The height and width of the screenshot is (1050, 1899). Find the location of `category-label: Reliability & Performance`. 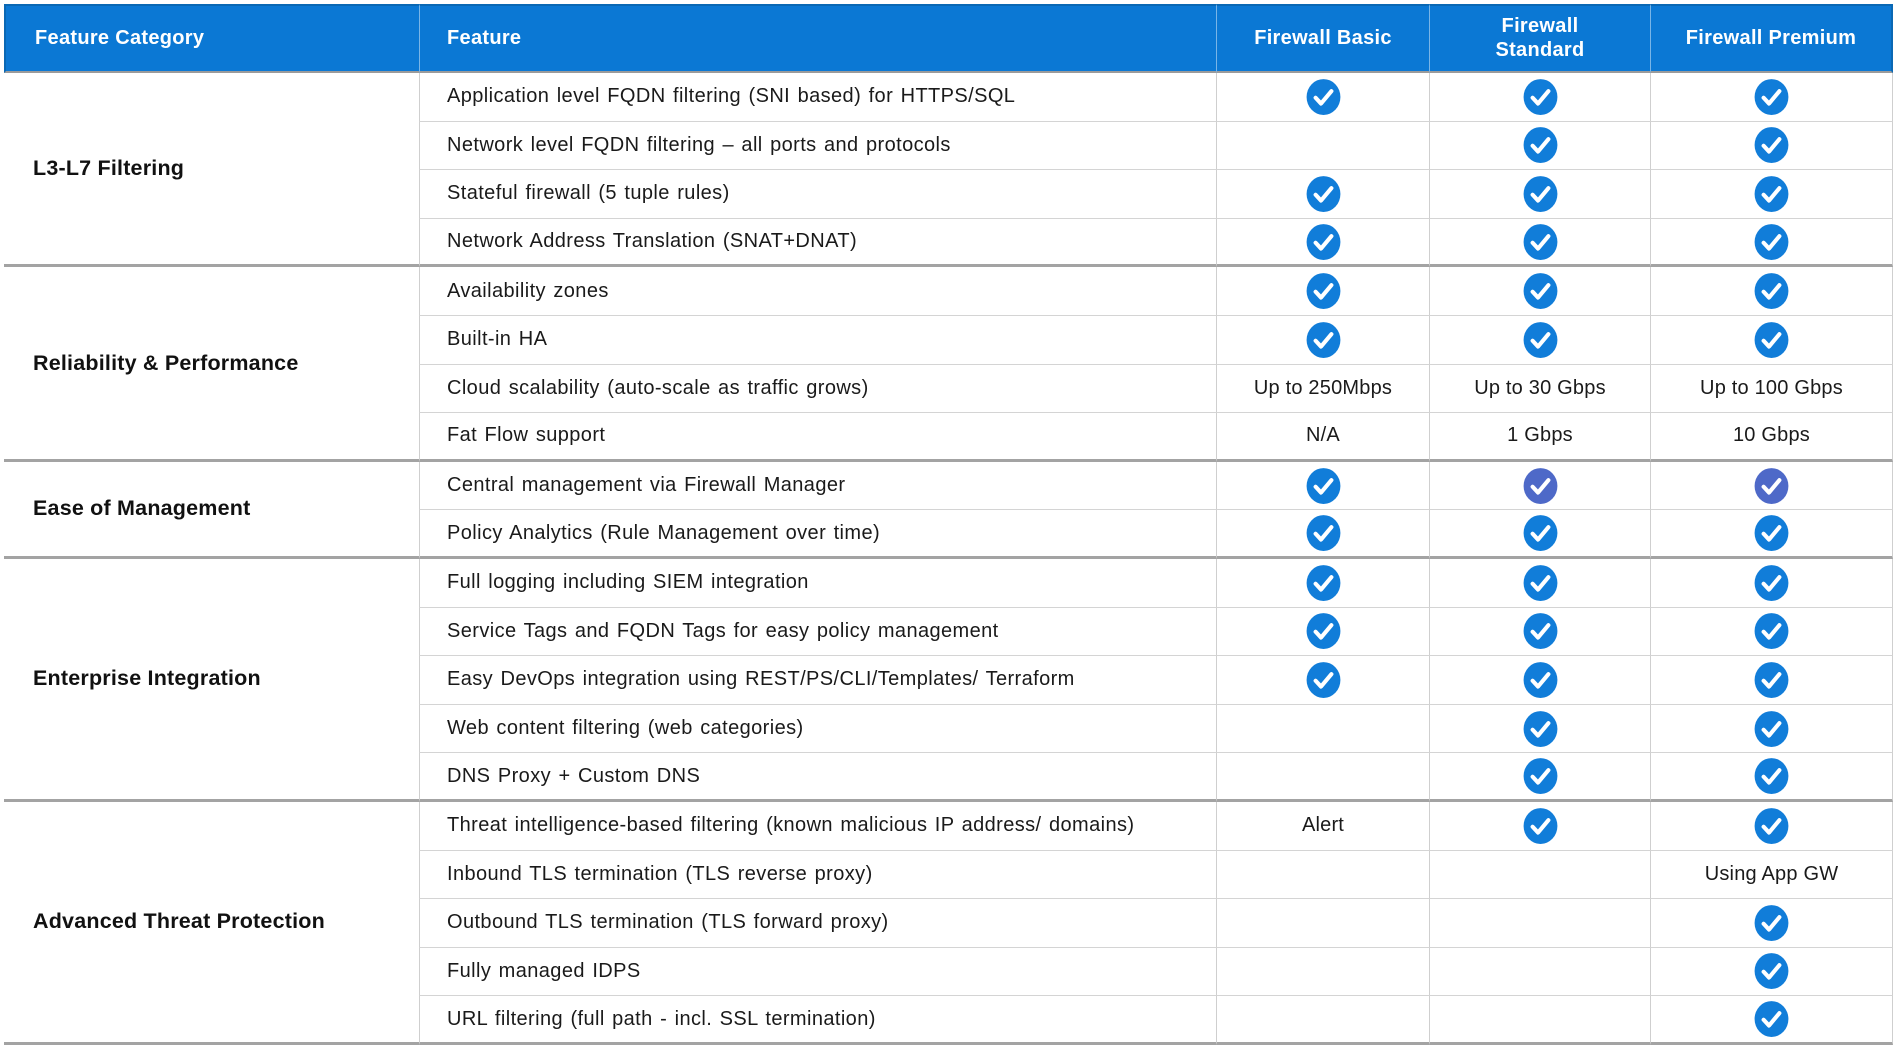

category-label: Reliability & Performance is located at coordinates (166, 362).